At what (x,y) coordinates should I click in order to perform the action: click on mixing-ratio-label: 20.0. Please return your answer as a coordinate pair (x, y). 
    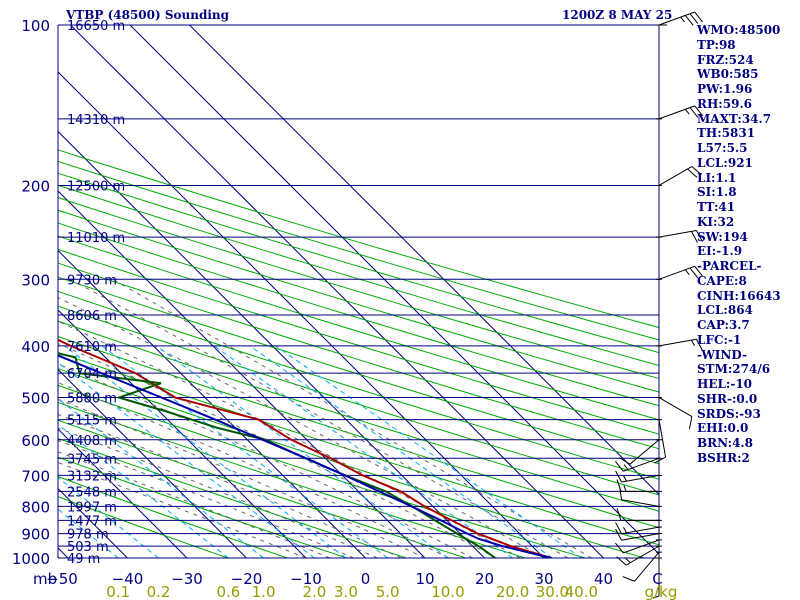
    Looking at the image, I should click on (512, 591).